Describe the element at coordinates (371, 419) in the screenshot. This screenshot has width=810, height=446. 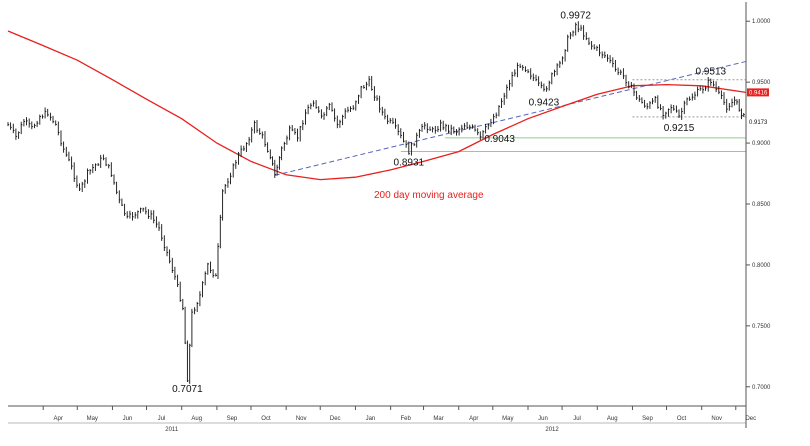
I see `x-tick-label: Jan` at that location.